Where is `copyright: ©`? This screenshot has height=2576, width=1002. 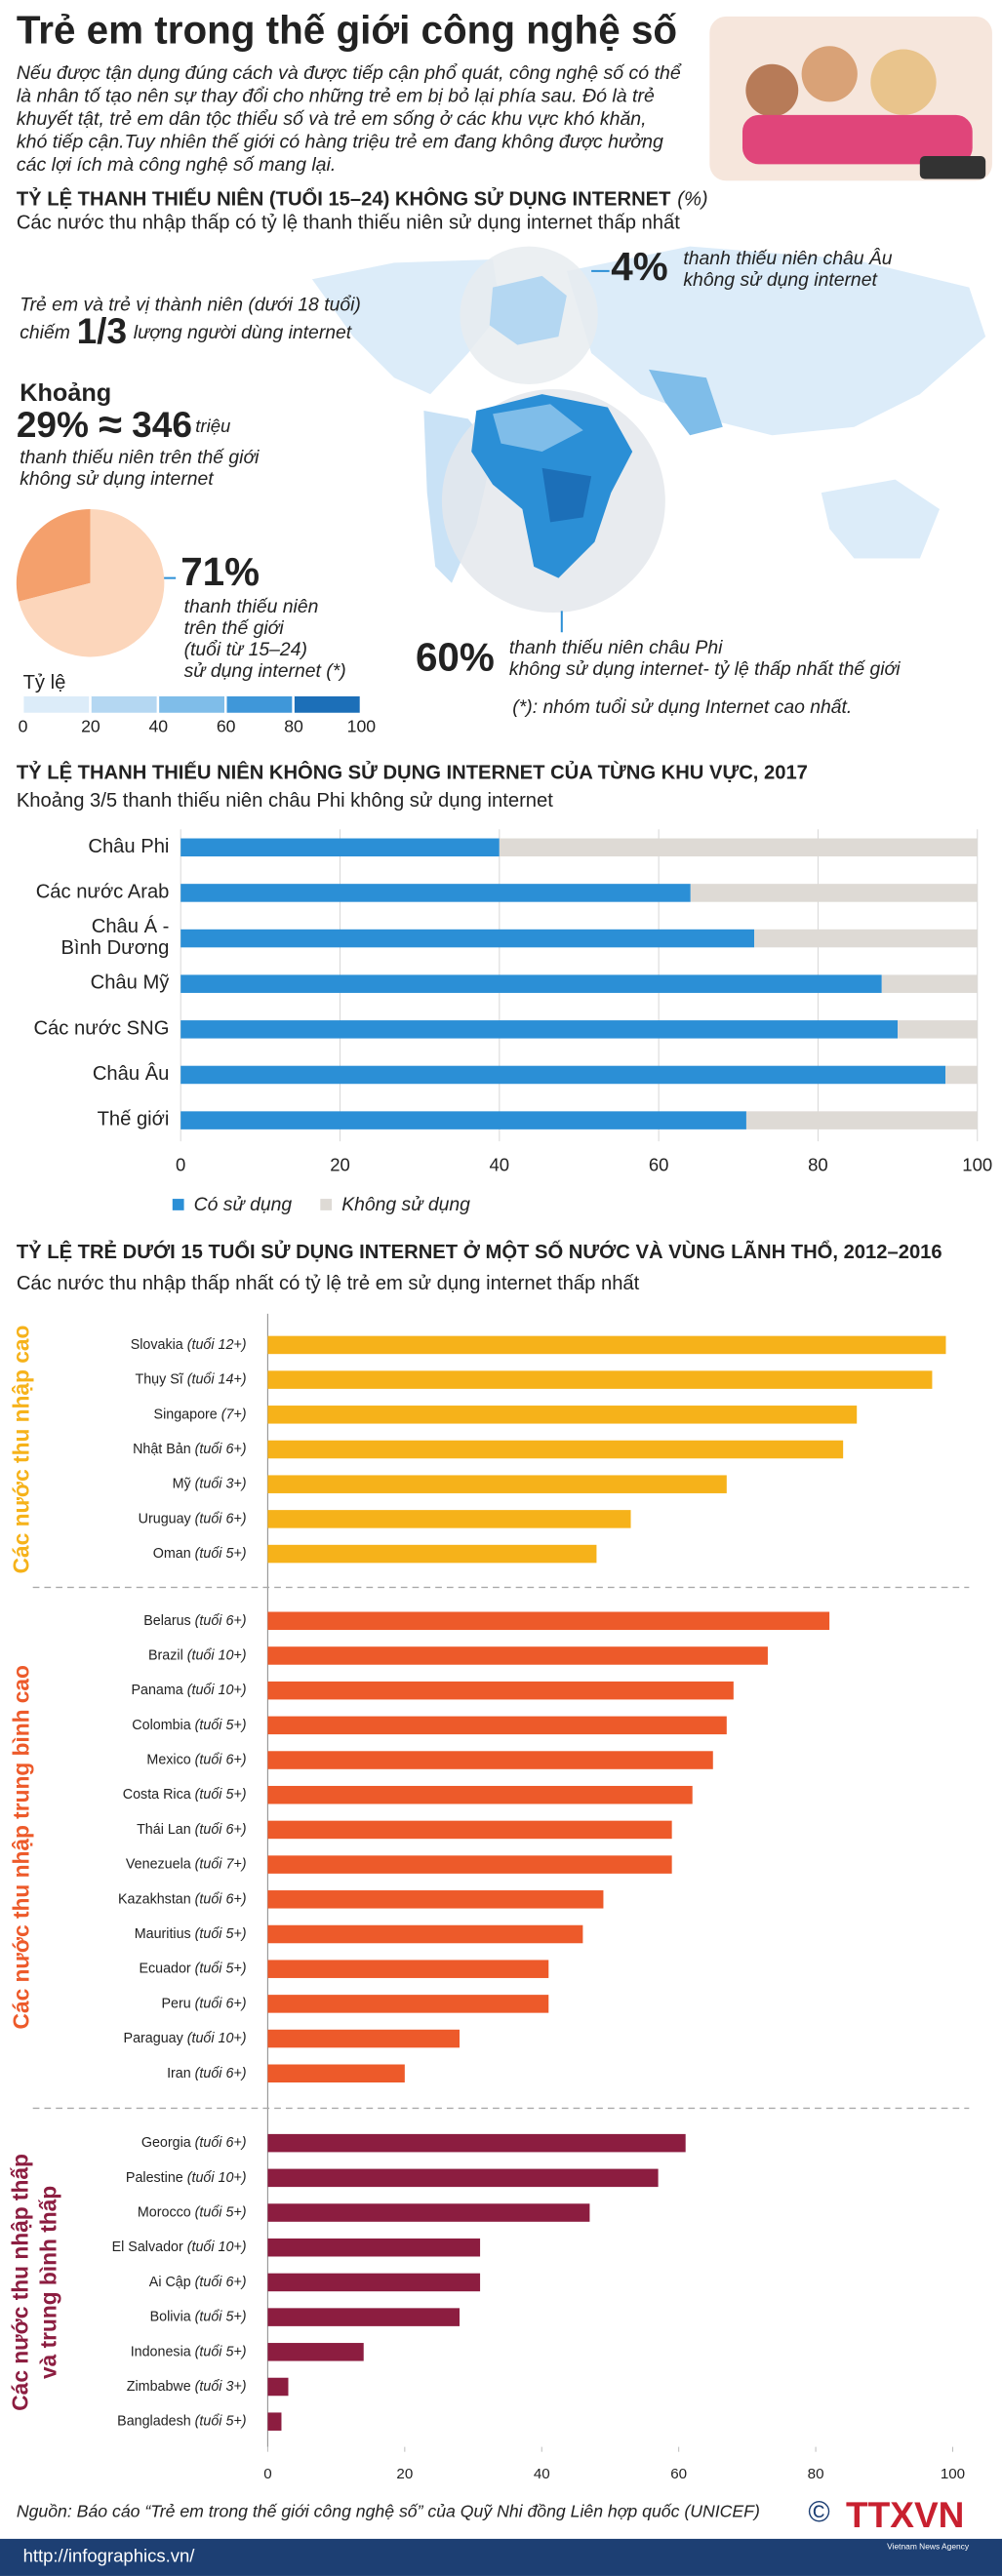
copyright: © is located at coordinates (819, 2513).